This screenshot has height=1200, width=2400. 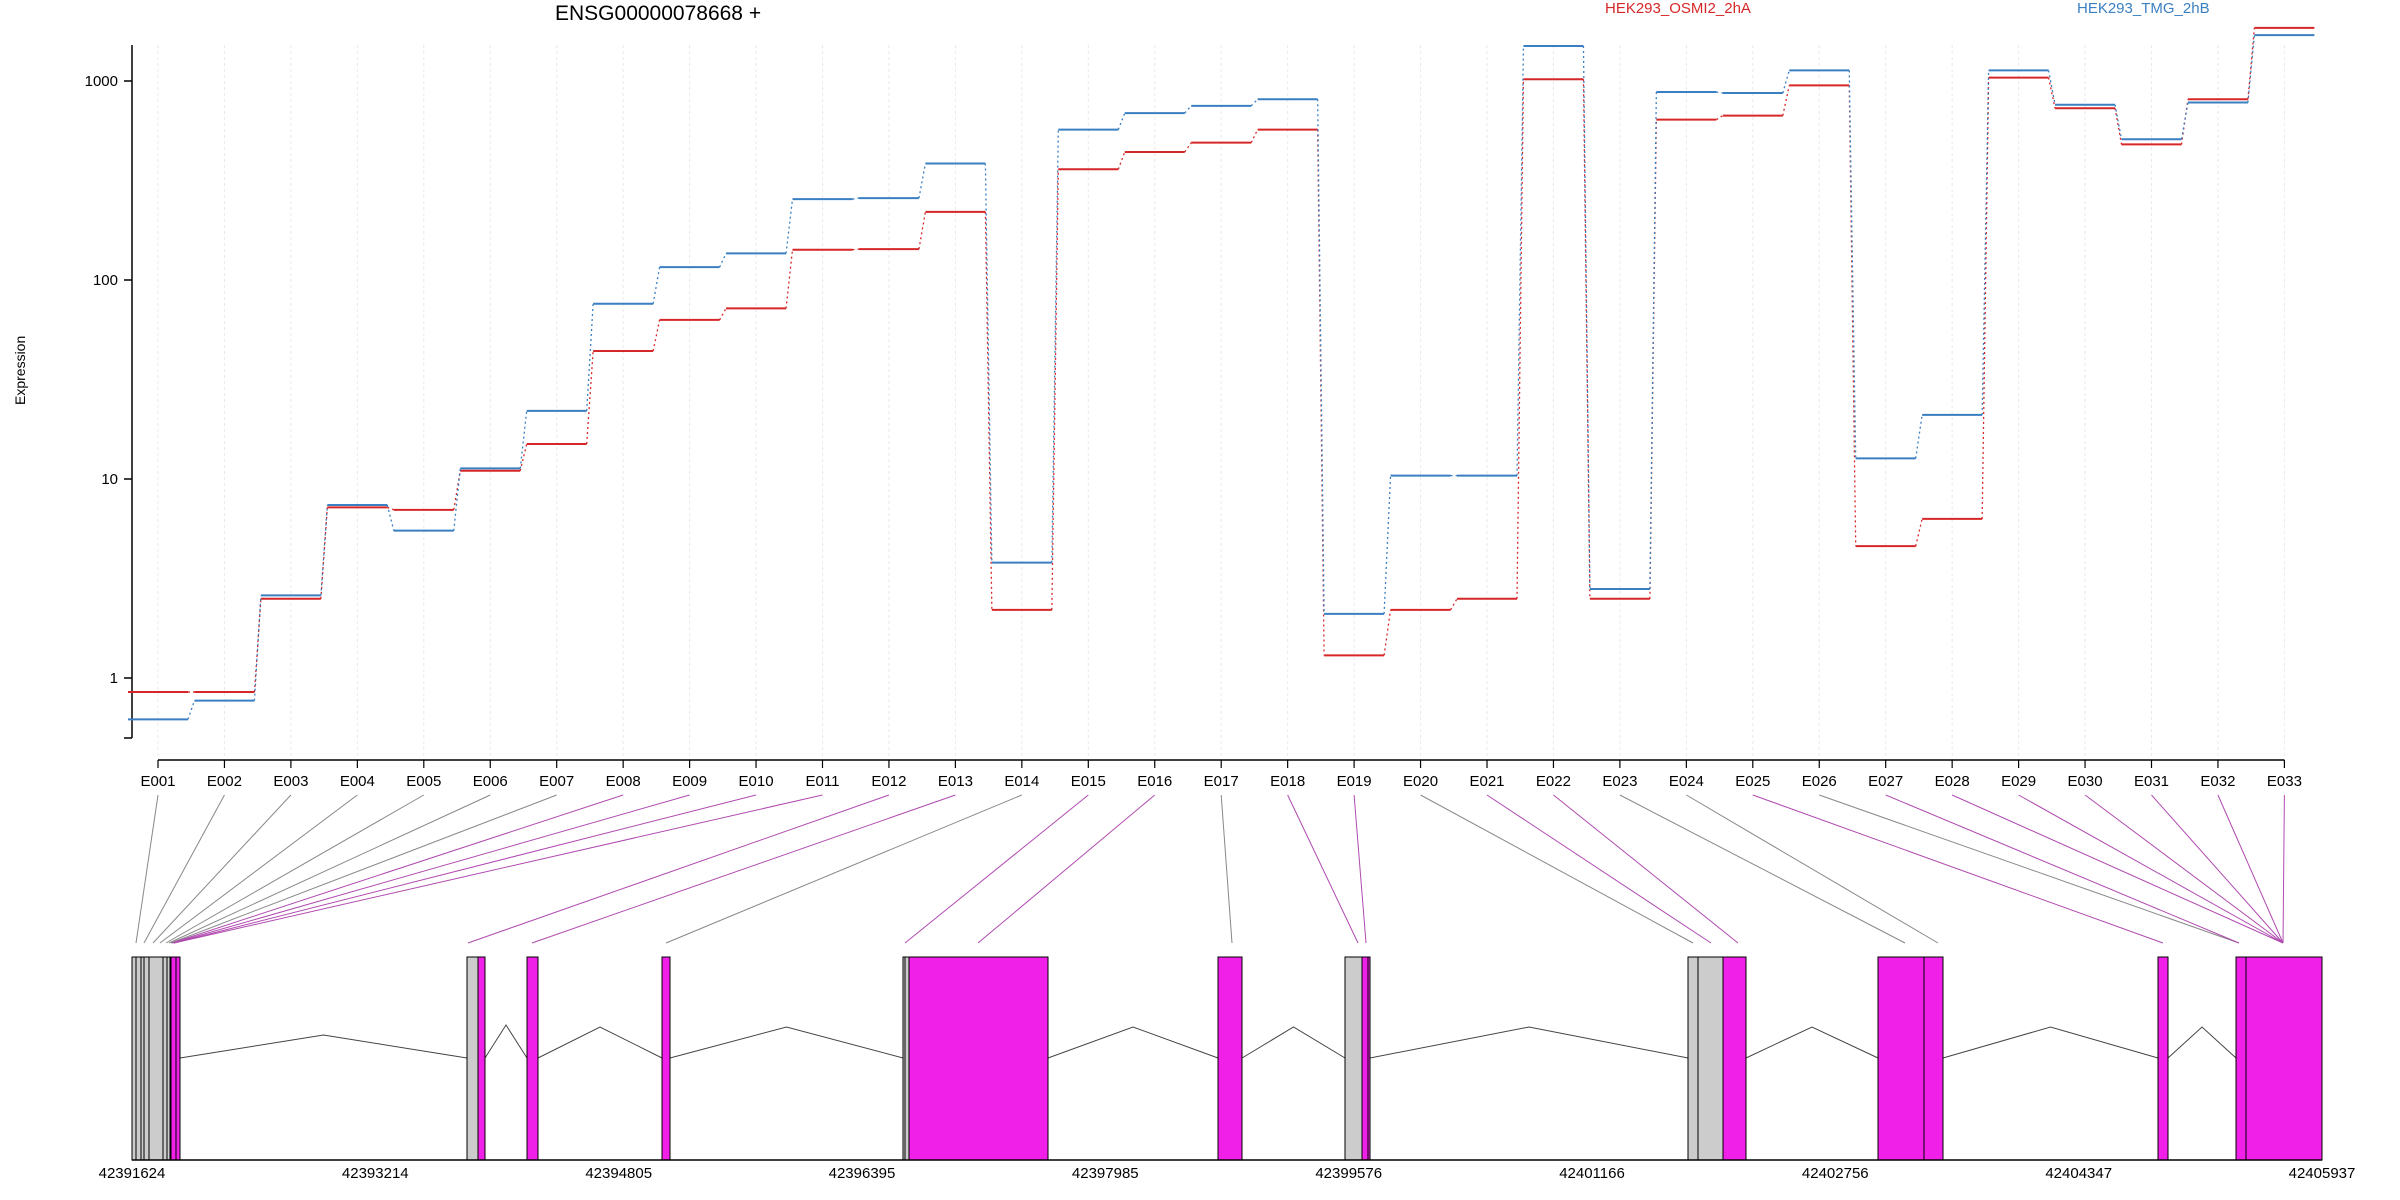 What do you see at coordinates (2143, 8) in the screenshot?
I see `legend-entry-tmg: HEK293_TMG_2hB` at bounding box center [2143, 8].